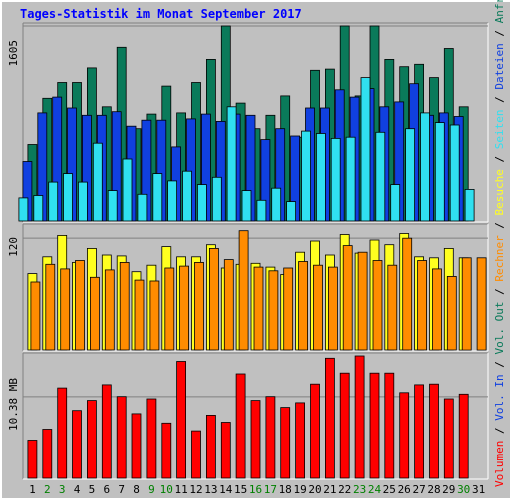 This screenshot has height=500, width=512. I want to click on side-legend-item: Rechner, so click(499, 258).